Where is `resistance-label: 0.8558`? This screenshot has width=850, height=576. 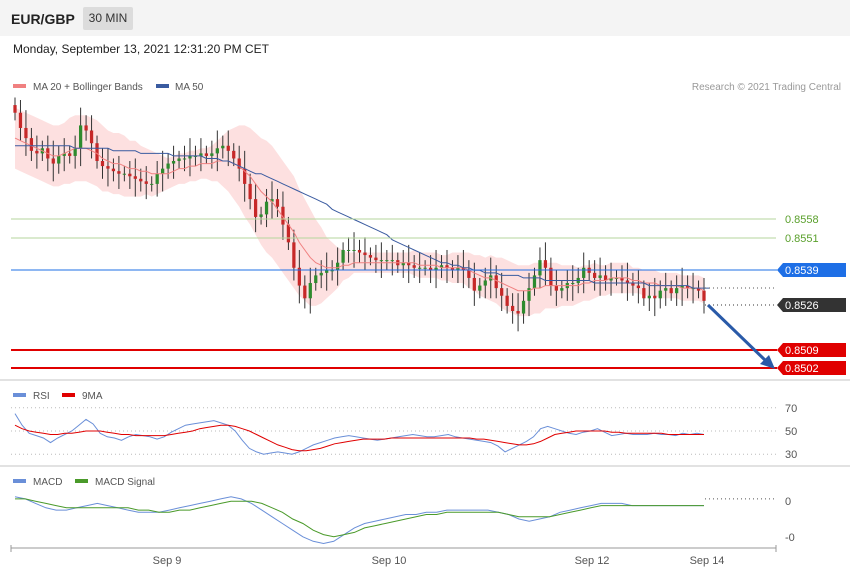 resistance-label: 0.8558 is located at coordinates (802, 220).